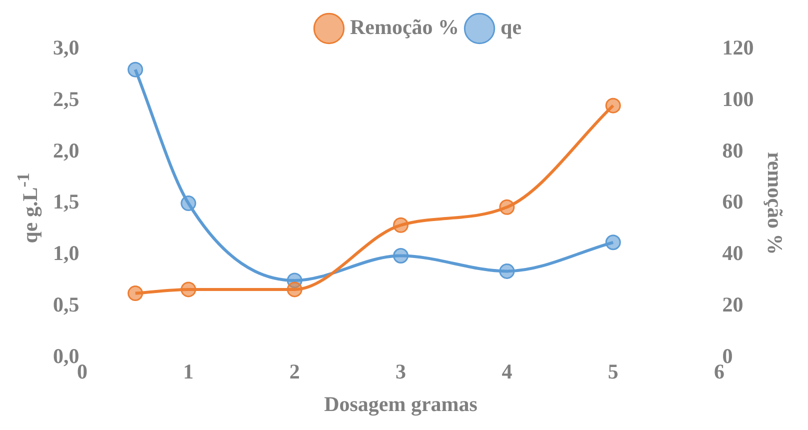 Image resolution: width=808 pixels, height=430 pixels. Describe the element at coordinates (738, 98) in the screenshot. I see `y2-tick-label: 100` at that location.